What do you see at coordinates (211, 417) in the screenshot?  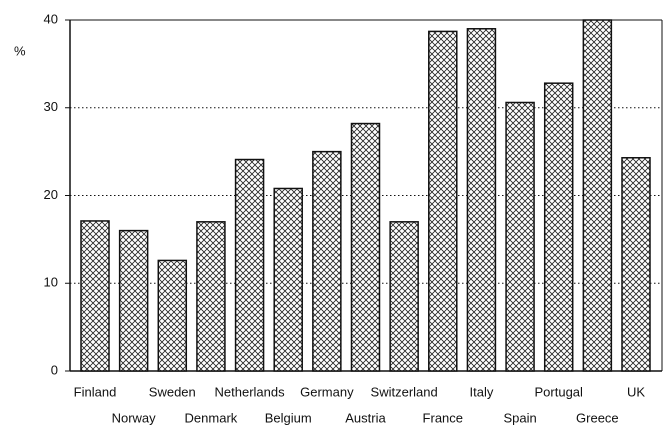 I see `x-tick-label: Denmark` at bounding box center [211, 417].